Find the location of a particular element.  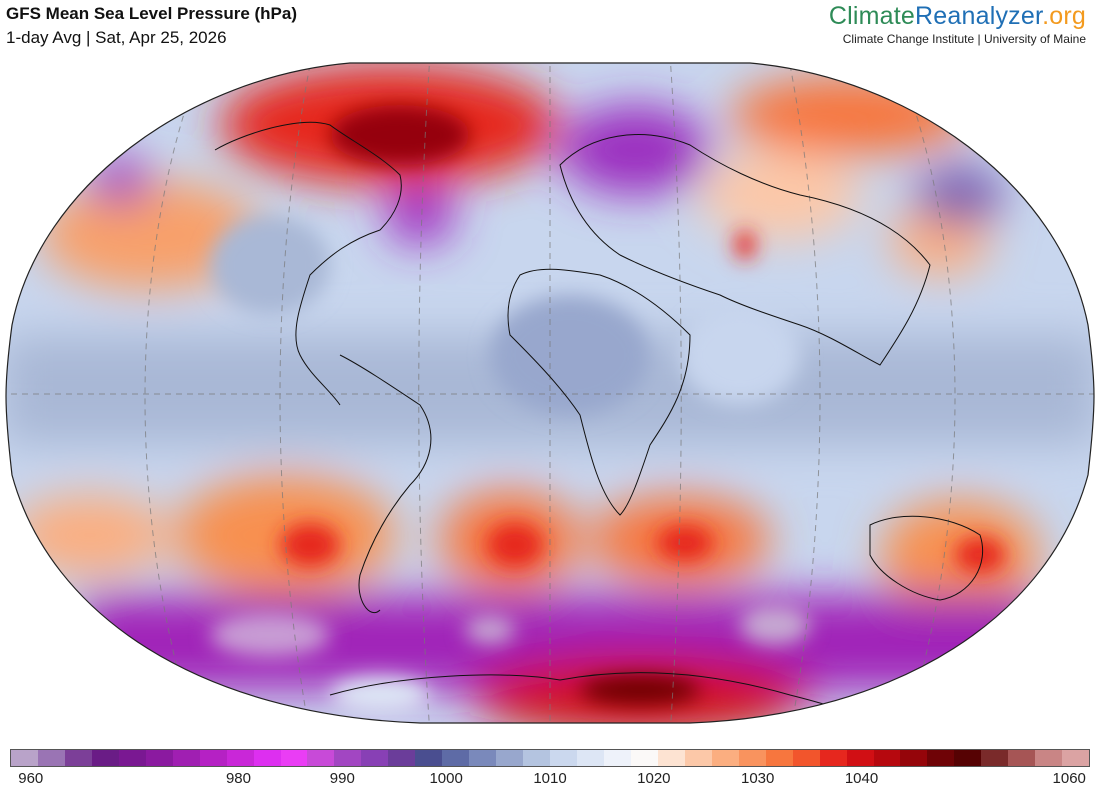

page-subtitle: 1-day Avg | Sat, Apr 25, 2026 is located at coordinates (116, 37).